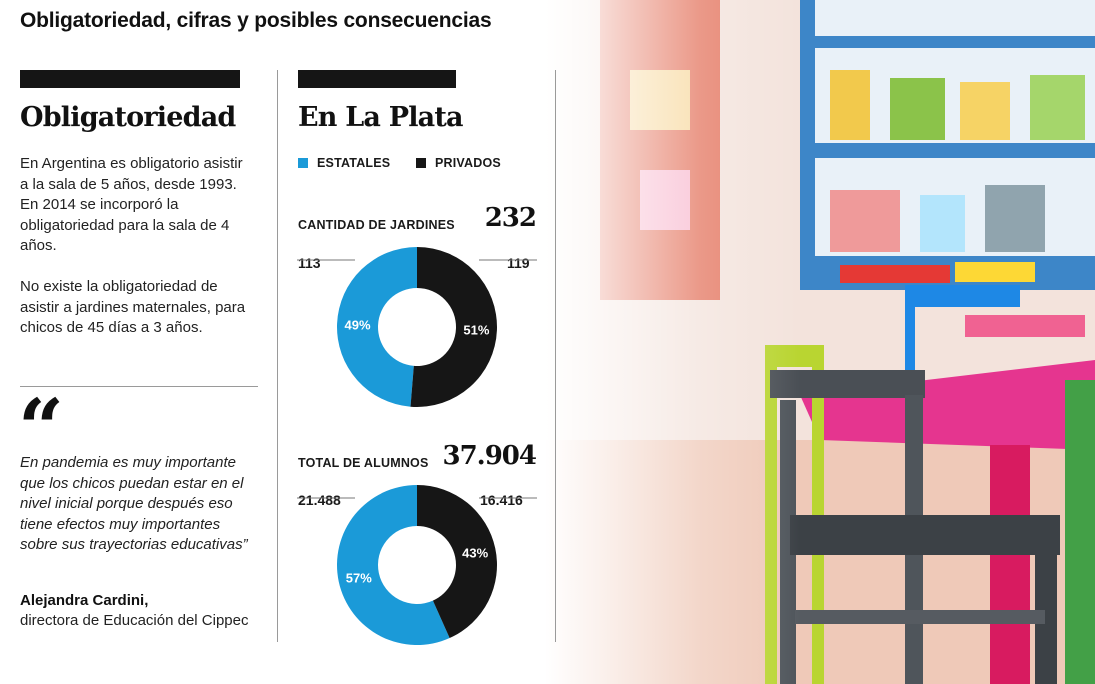 This screenshot has height=684, width=1095. What do you see at coordinates (354, 163) in the screenshot?
I see `legend-label-estatales: ESTATALES` at bounding box center [354, 163].